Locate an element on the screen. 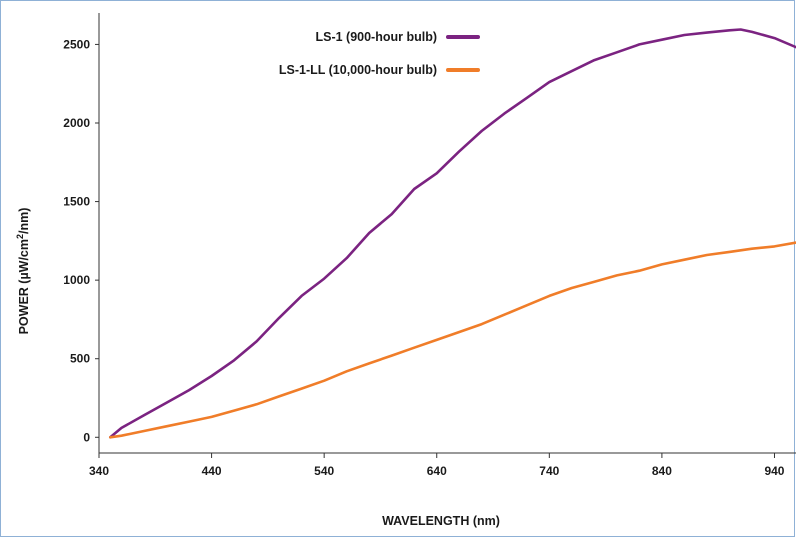  x-axis-title: WAVELENGTH (nm) is located at coordinates (441, 521).